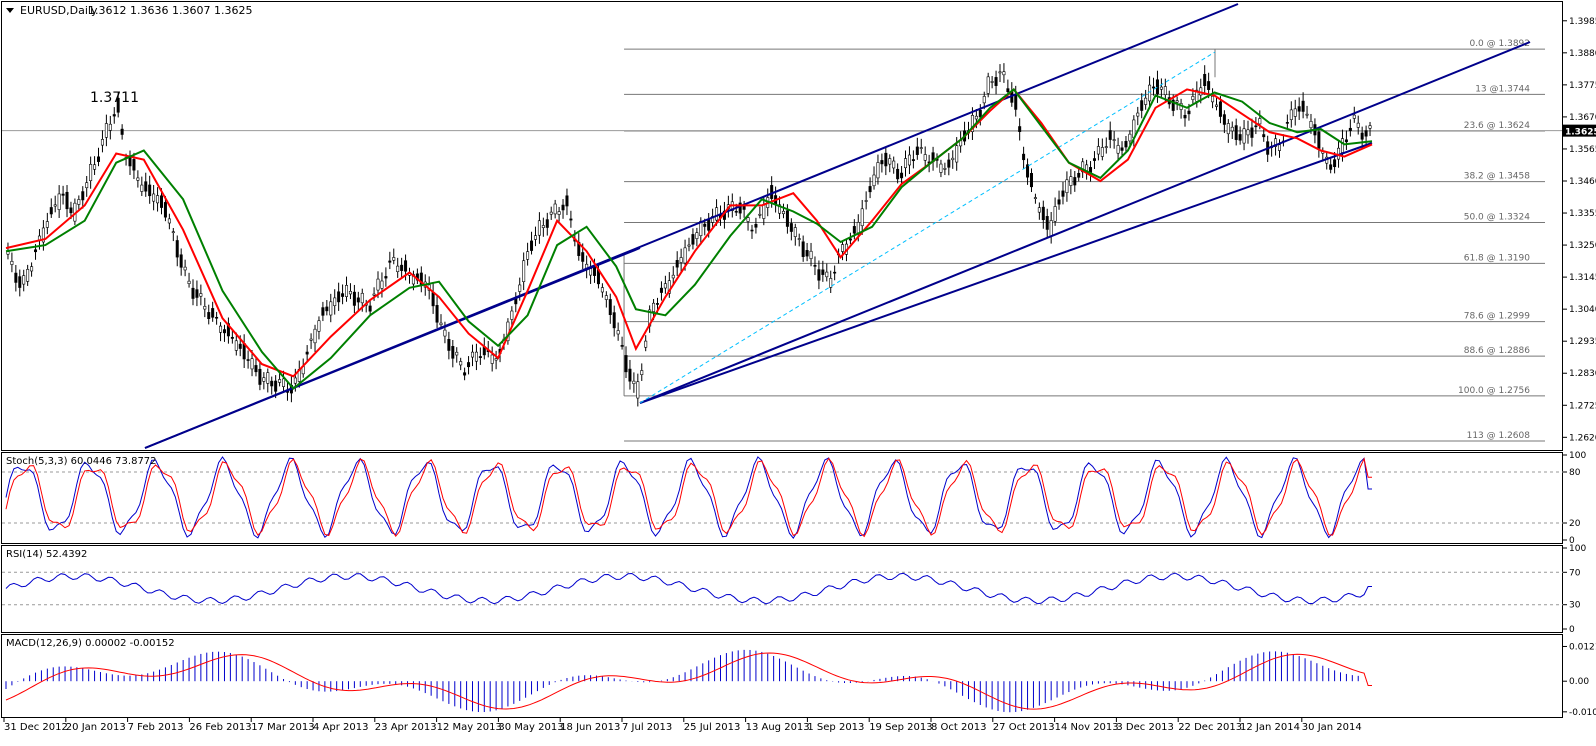 This screenshot has height=746, width=1596. Describe the element at coordinates (156, 727) in the screenshot. I see `x-tick-label: 7 Feb 2013` at that location.